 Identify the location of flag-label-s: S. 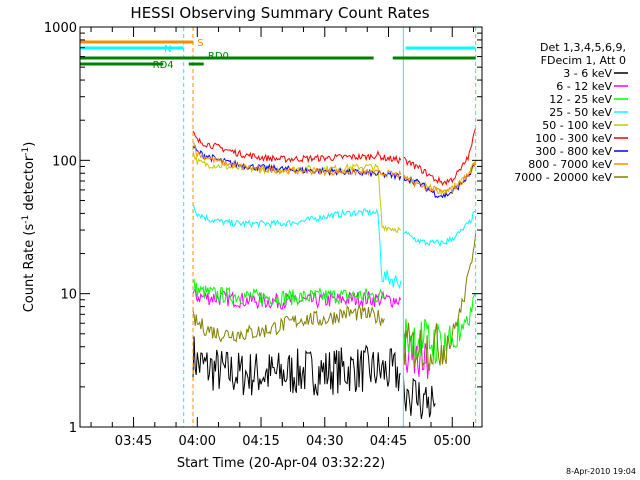
(200, 43).